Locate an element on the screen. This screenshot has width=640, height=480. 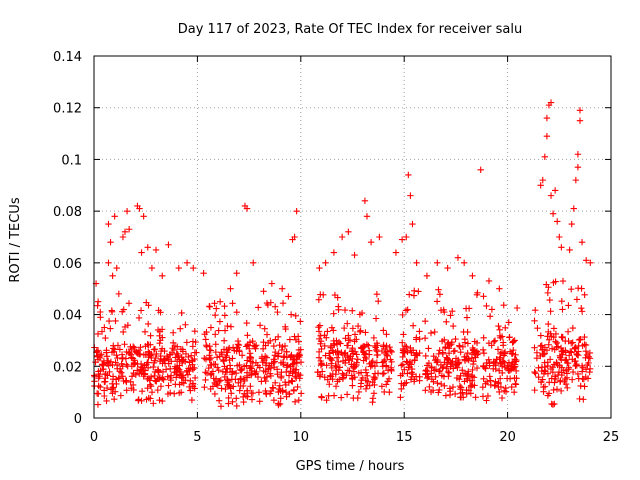
y-tick-label: 0.12 is located at coordinates (67, 109).